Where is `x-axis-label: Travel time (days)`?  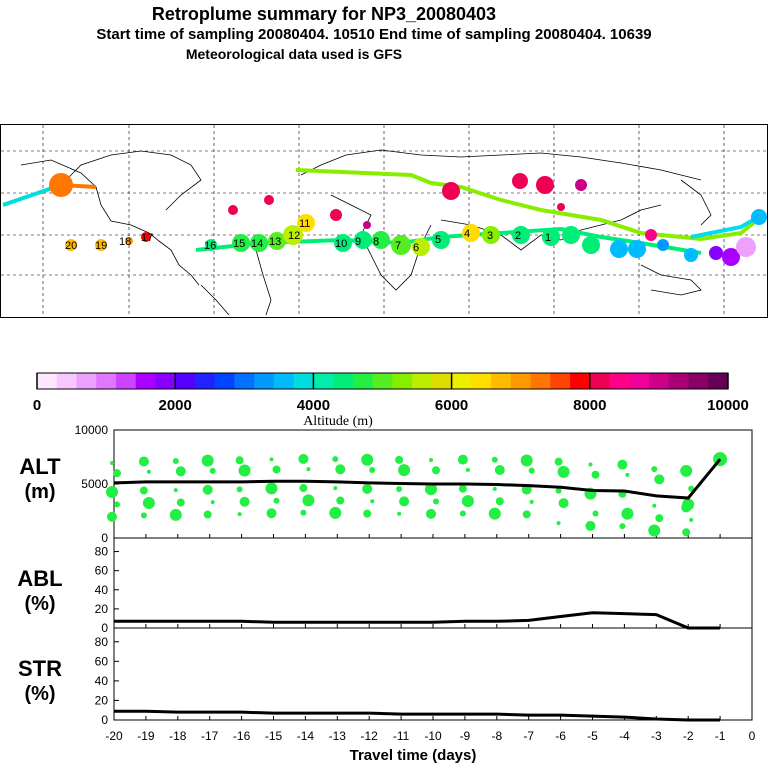 x-axis-label: Travel time (days) is located at coordinates (413, 755).